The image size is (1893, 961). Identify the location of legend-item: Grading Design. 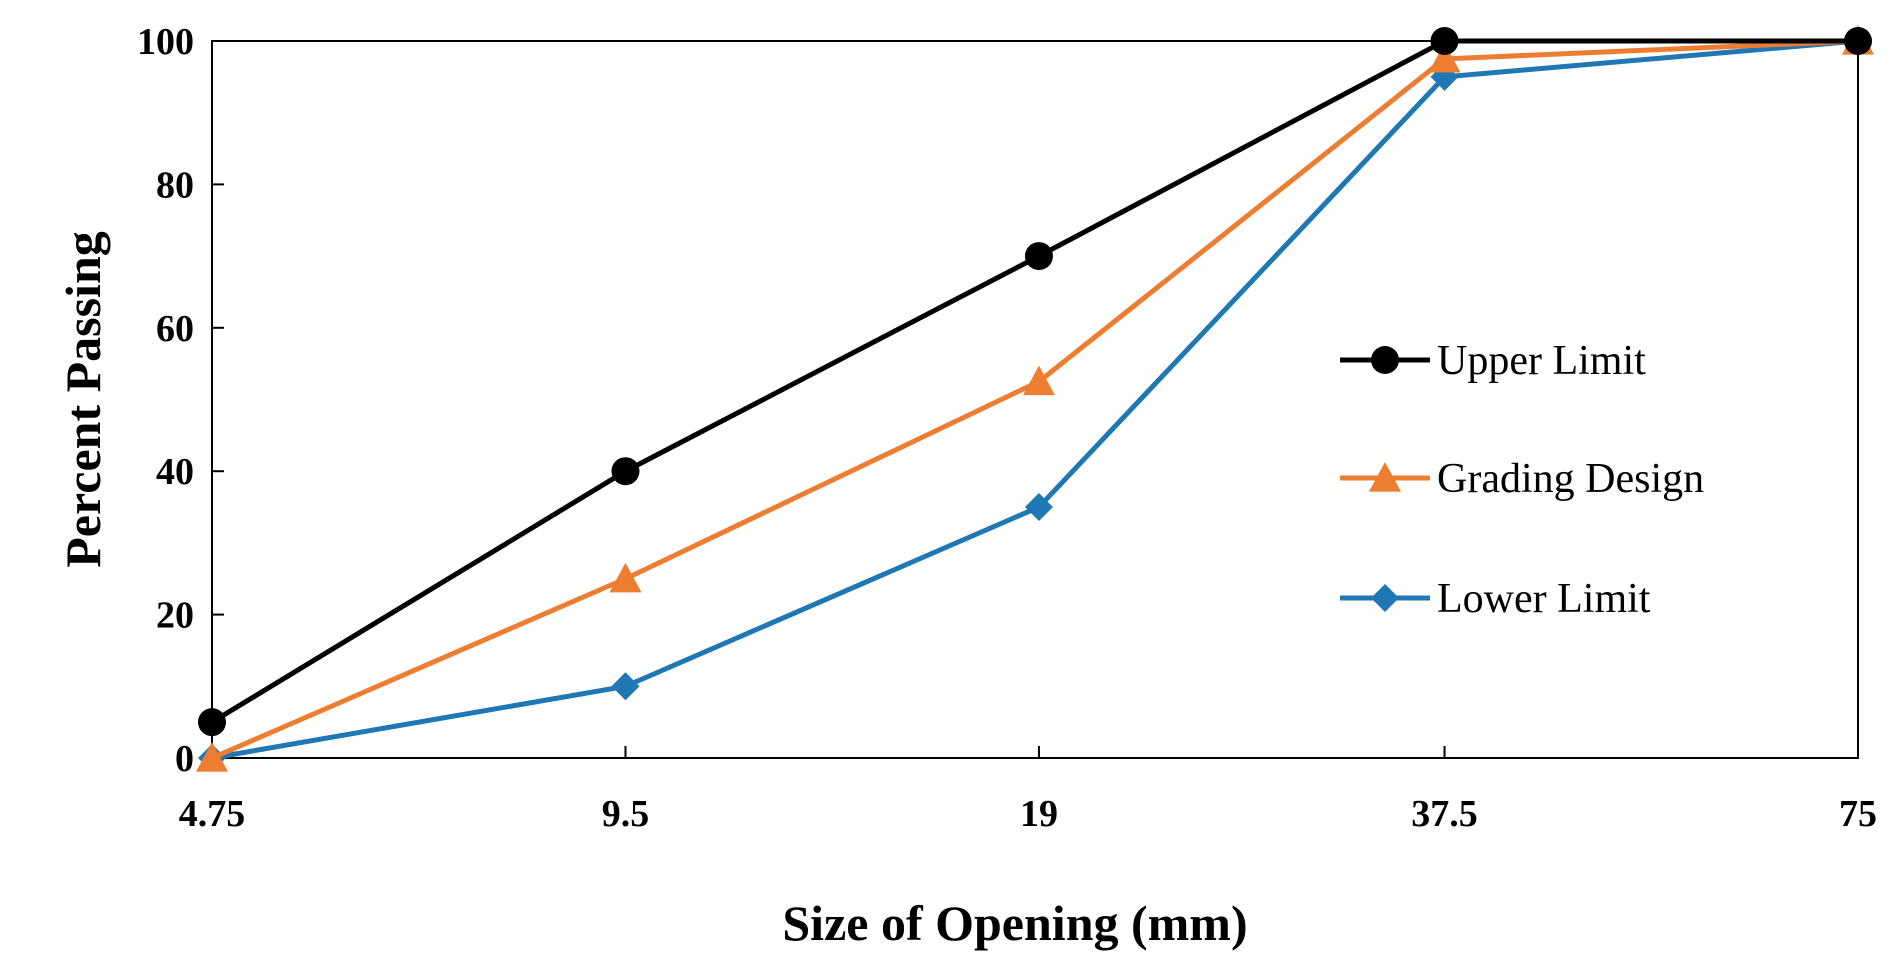
(1522, 479).